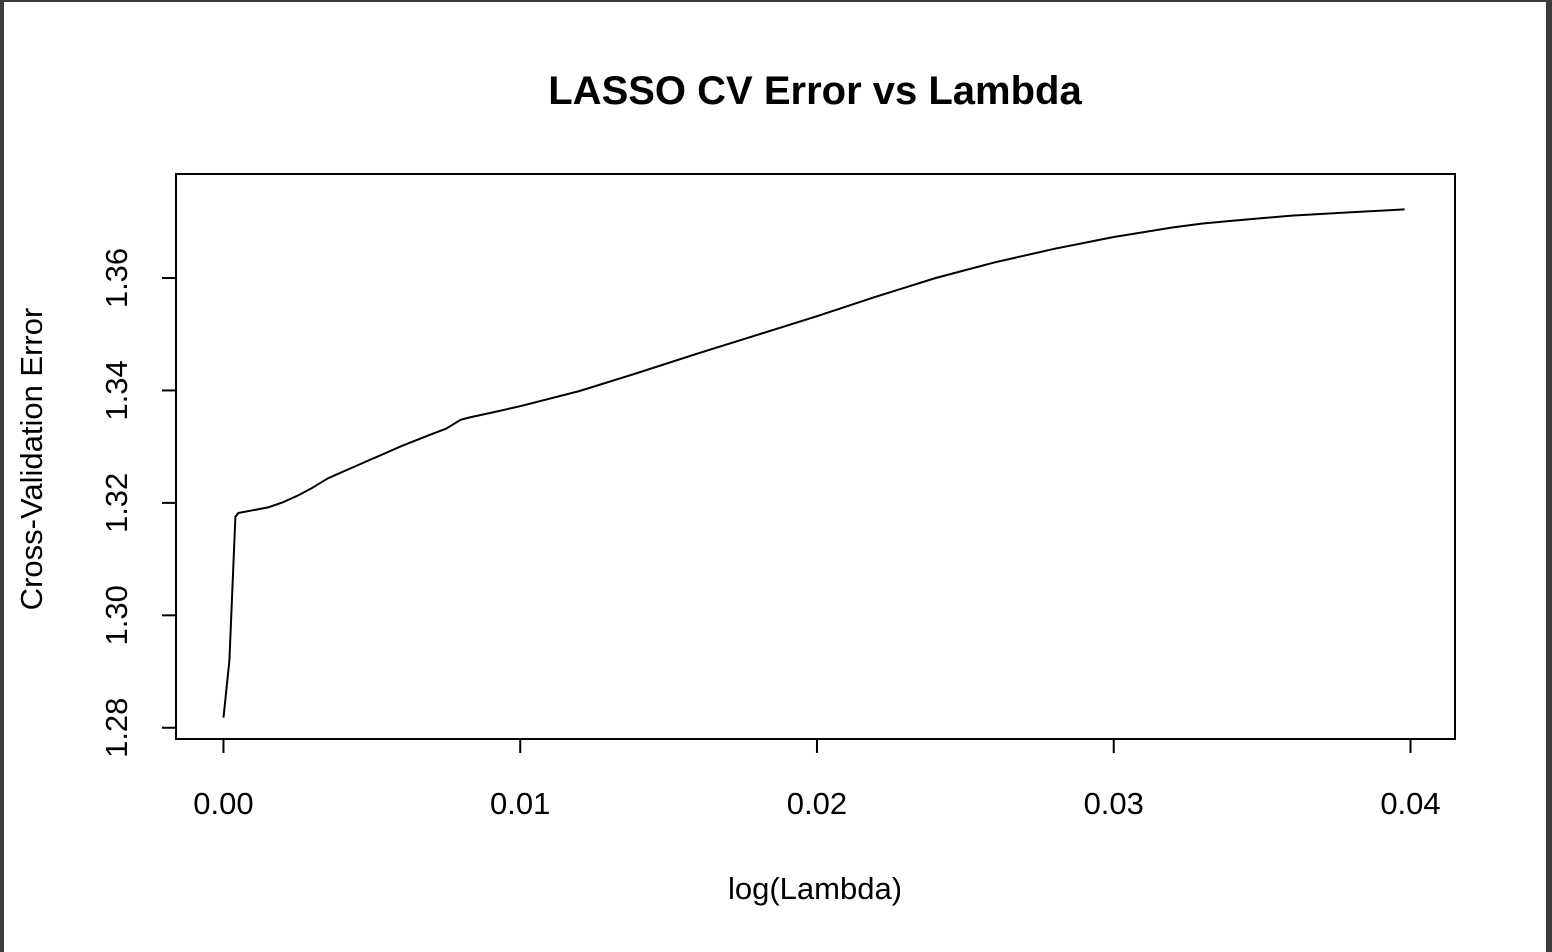 Image resolution: width=1552 pixels, height=952 pixels. What do you see at coordinates (1410, 803) in the screenshot?
I see `x-tick-label: 0.04` at bounding box center [1410, 803].